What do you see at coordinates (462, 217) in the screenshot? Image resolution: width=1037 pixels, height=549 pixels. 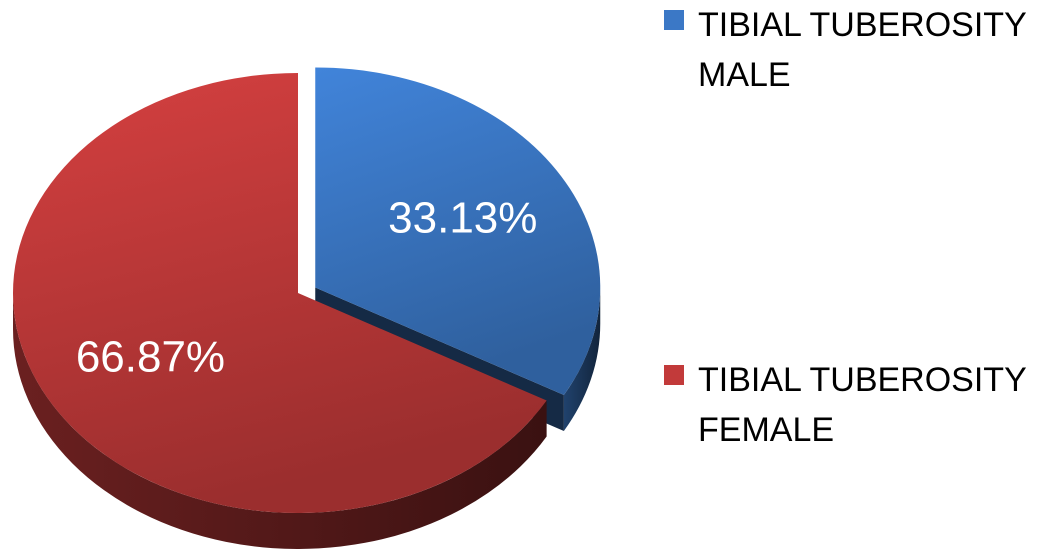 I see `value-label: 33.13%` at bounding box center [462, 217].